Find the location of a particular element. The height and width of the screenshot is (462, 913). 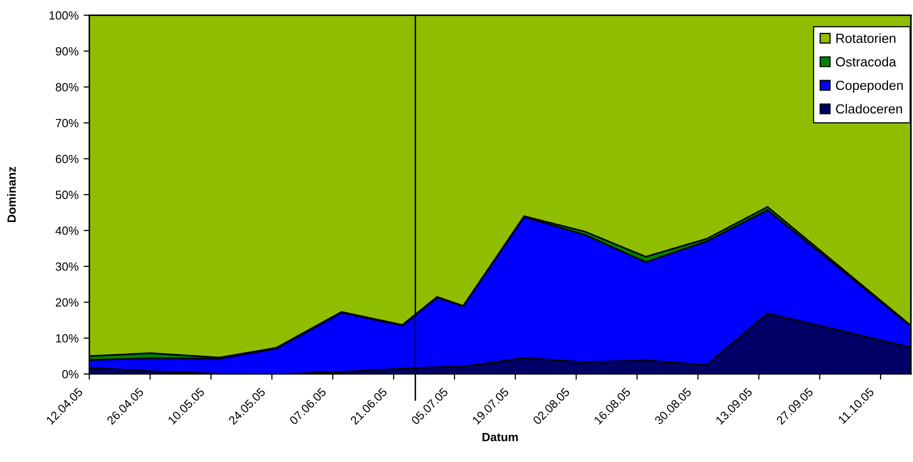

y-tick-label: 70% is located at coordinates (67, 123).